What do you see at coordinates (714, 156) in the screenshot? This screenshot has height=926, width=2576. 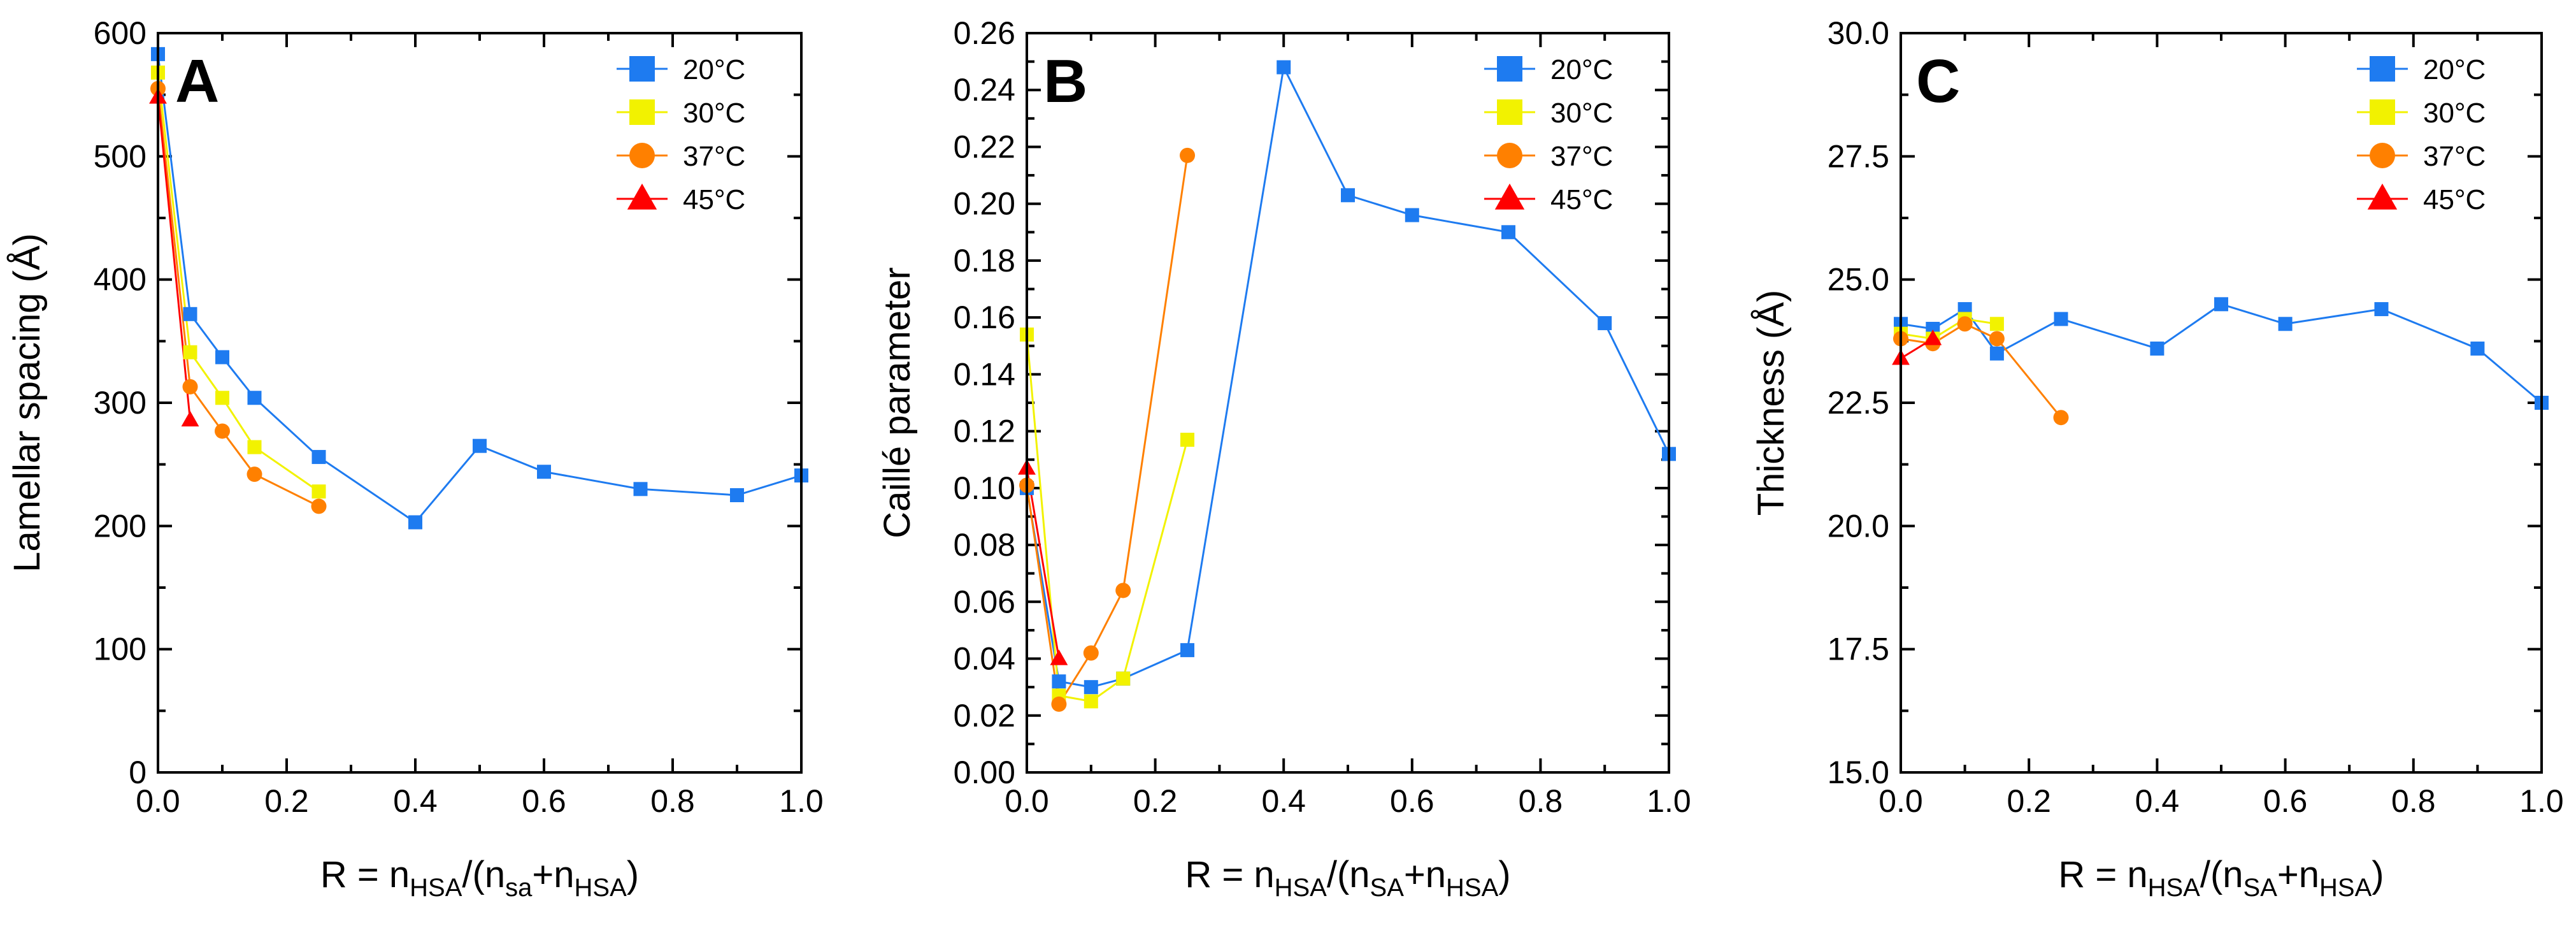 I see `legend-label: 37°C` at bounding box center [714, 156].